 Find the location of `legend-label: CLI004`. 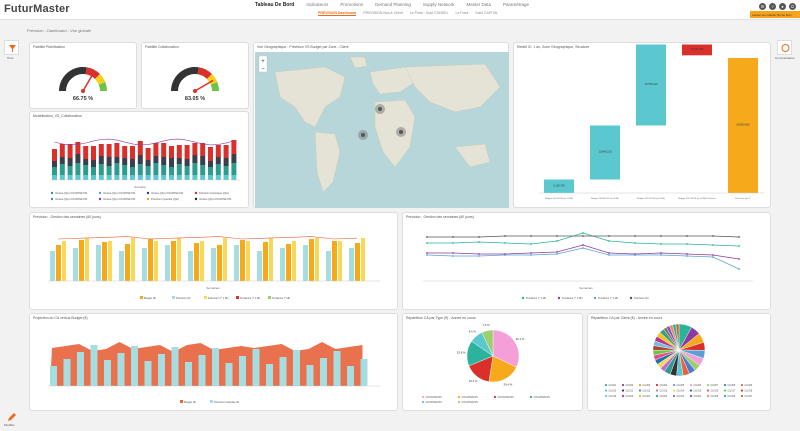

legend-label: CLI004 is located at coordinates (664, 385).